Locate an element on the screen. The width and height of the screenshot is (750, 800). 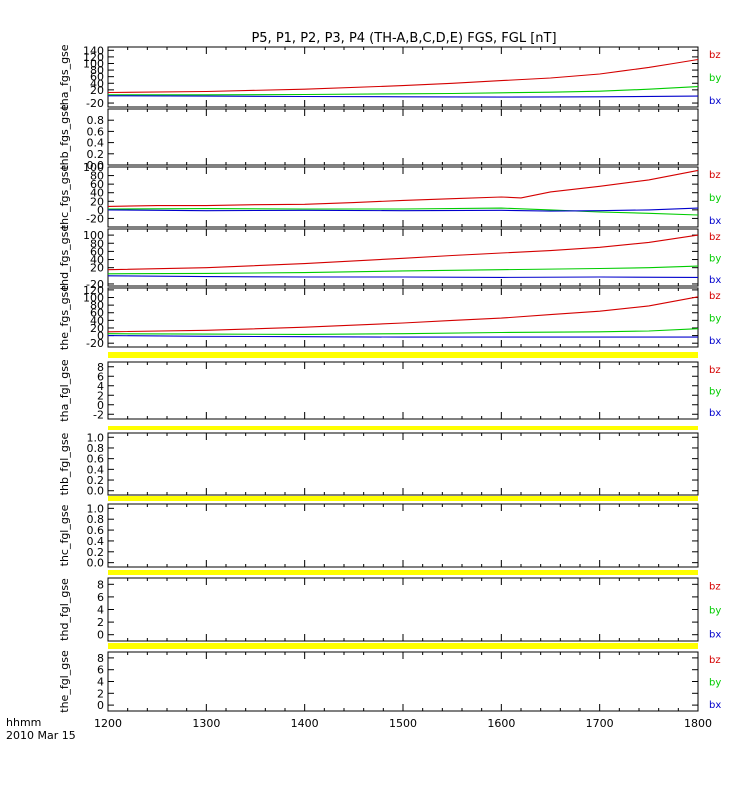
panel-7: 1.00.80.60.40.20.0 thb_fgl_gse is located at coordinates (378, 464).